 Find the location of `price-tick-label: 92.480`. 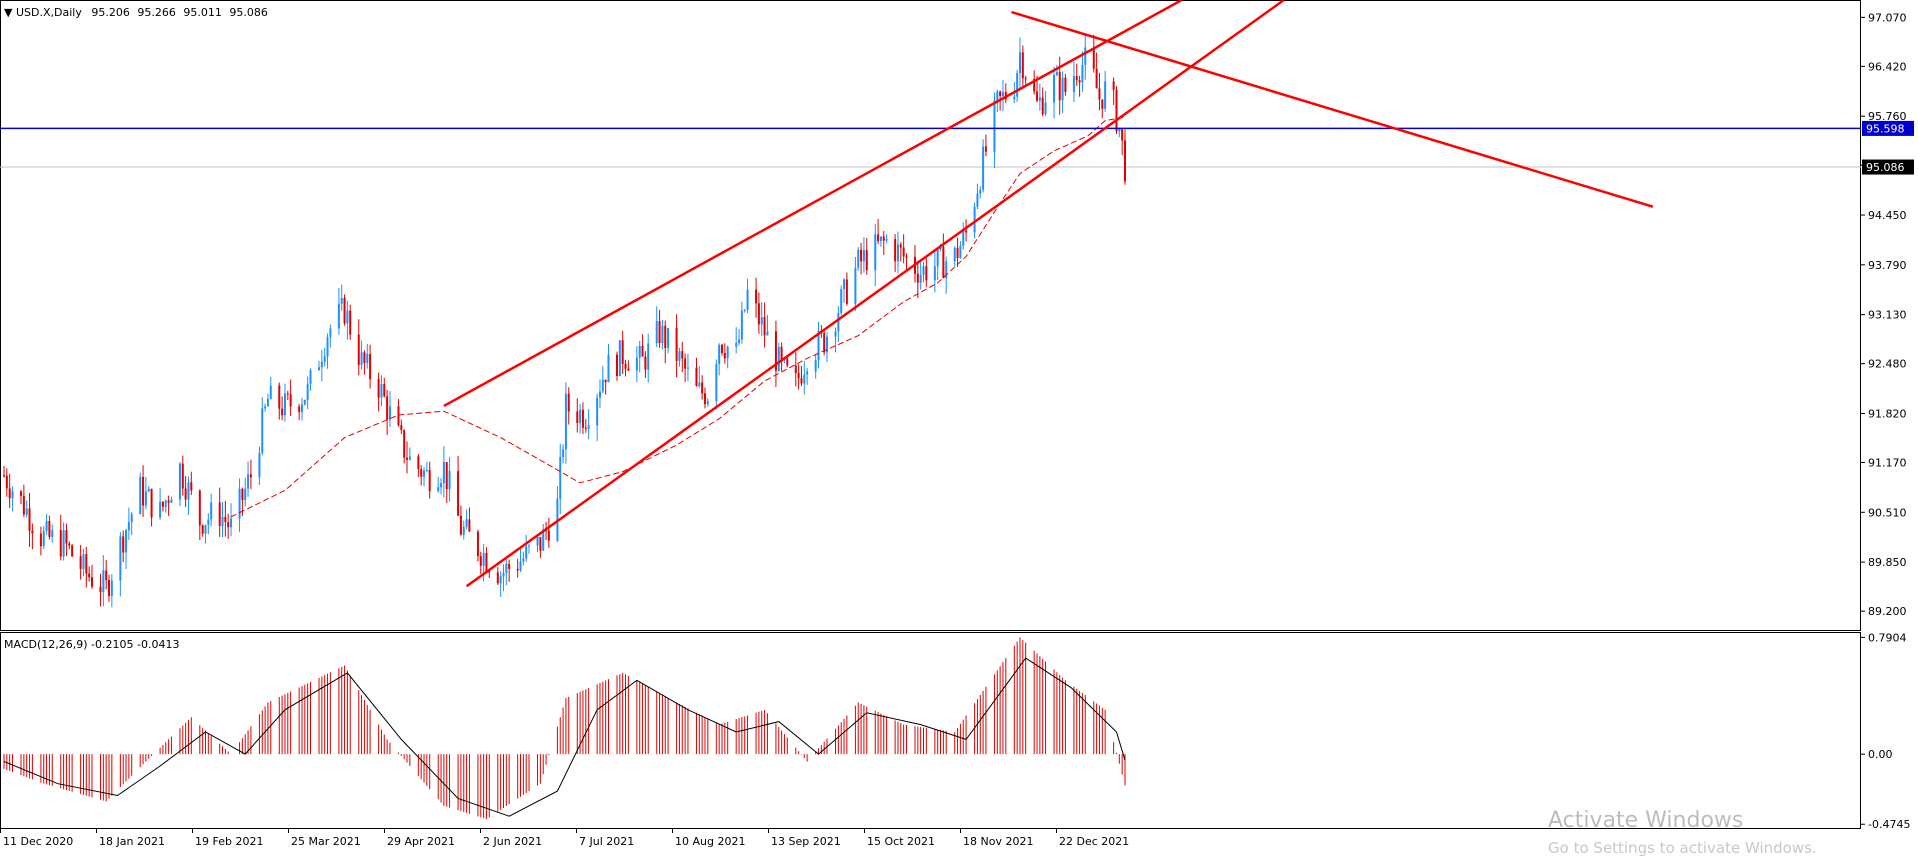

price-tick-label: 92.480 is located at coordinates (1887, 364).